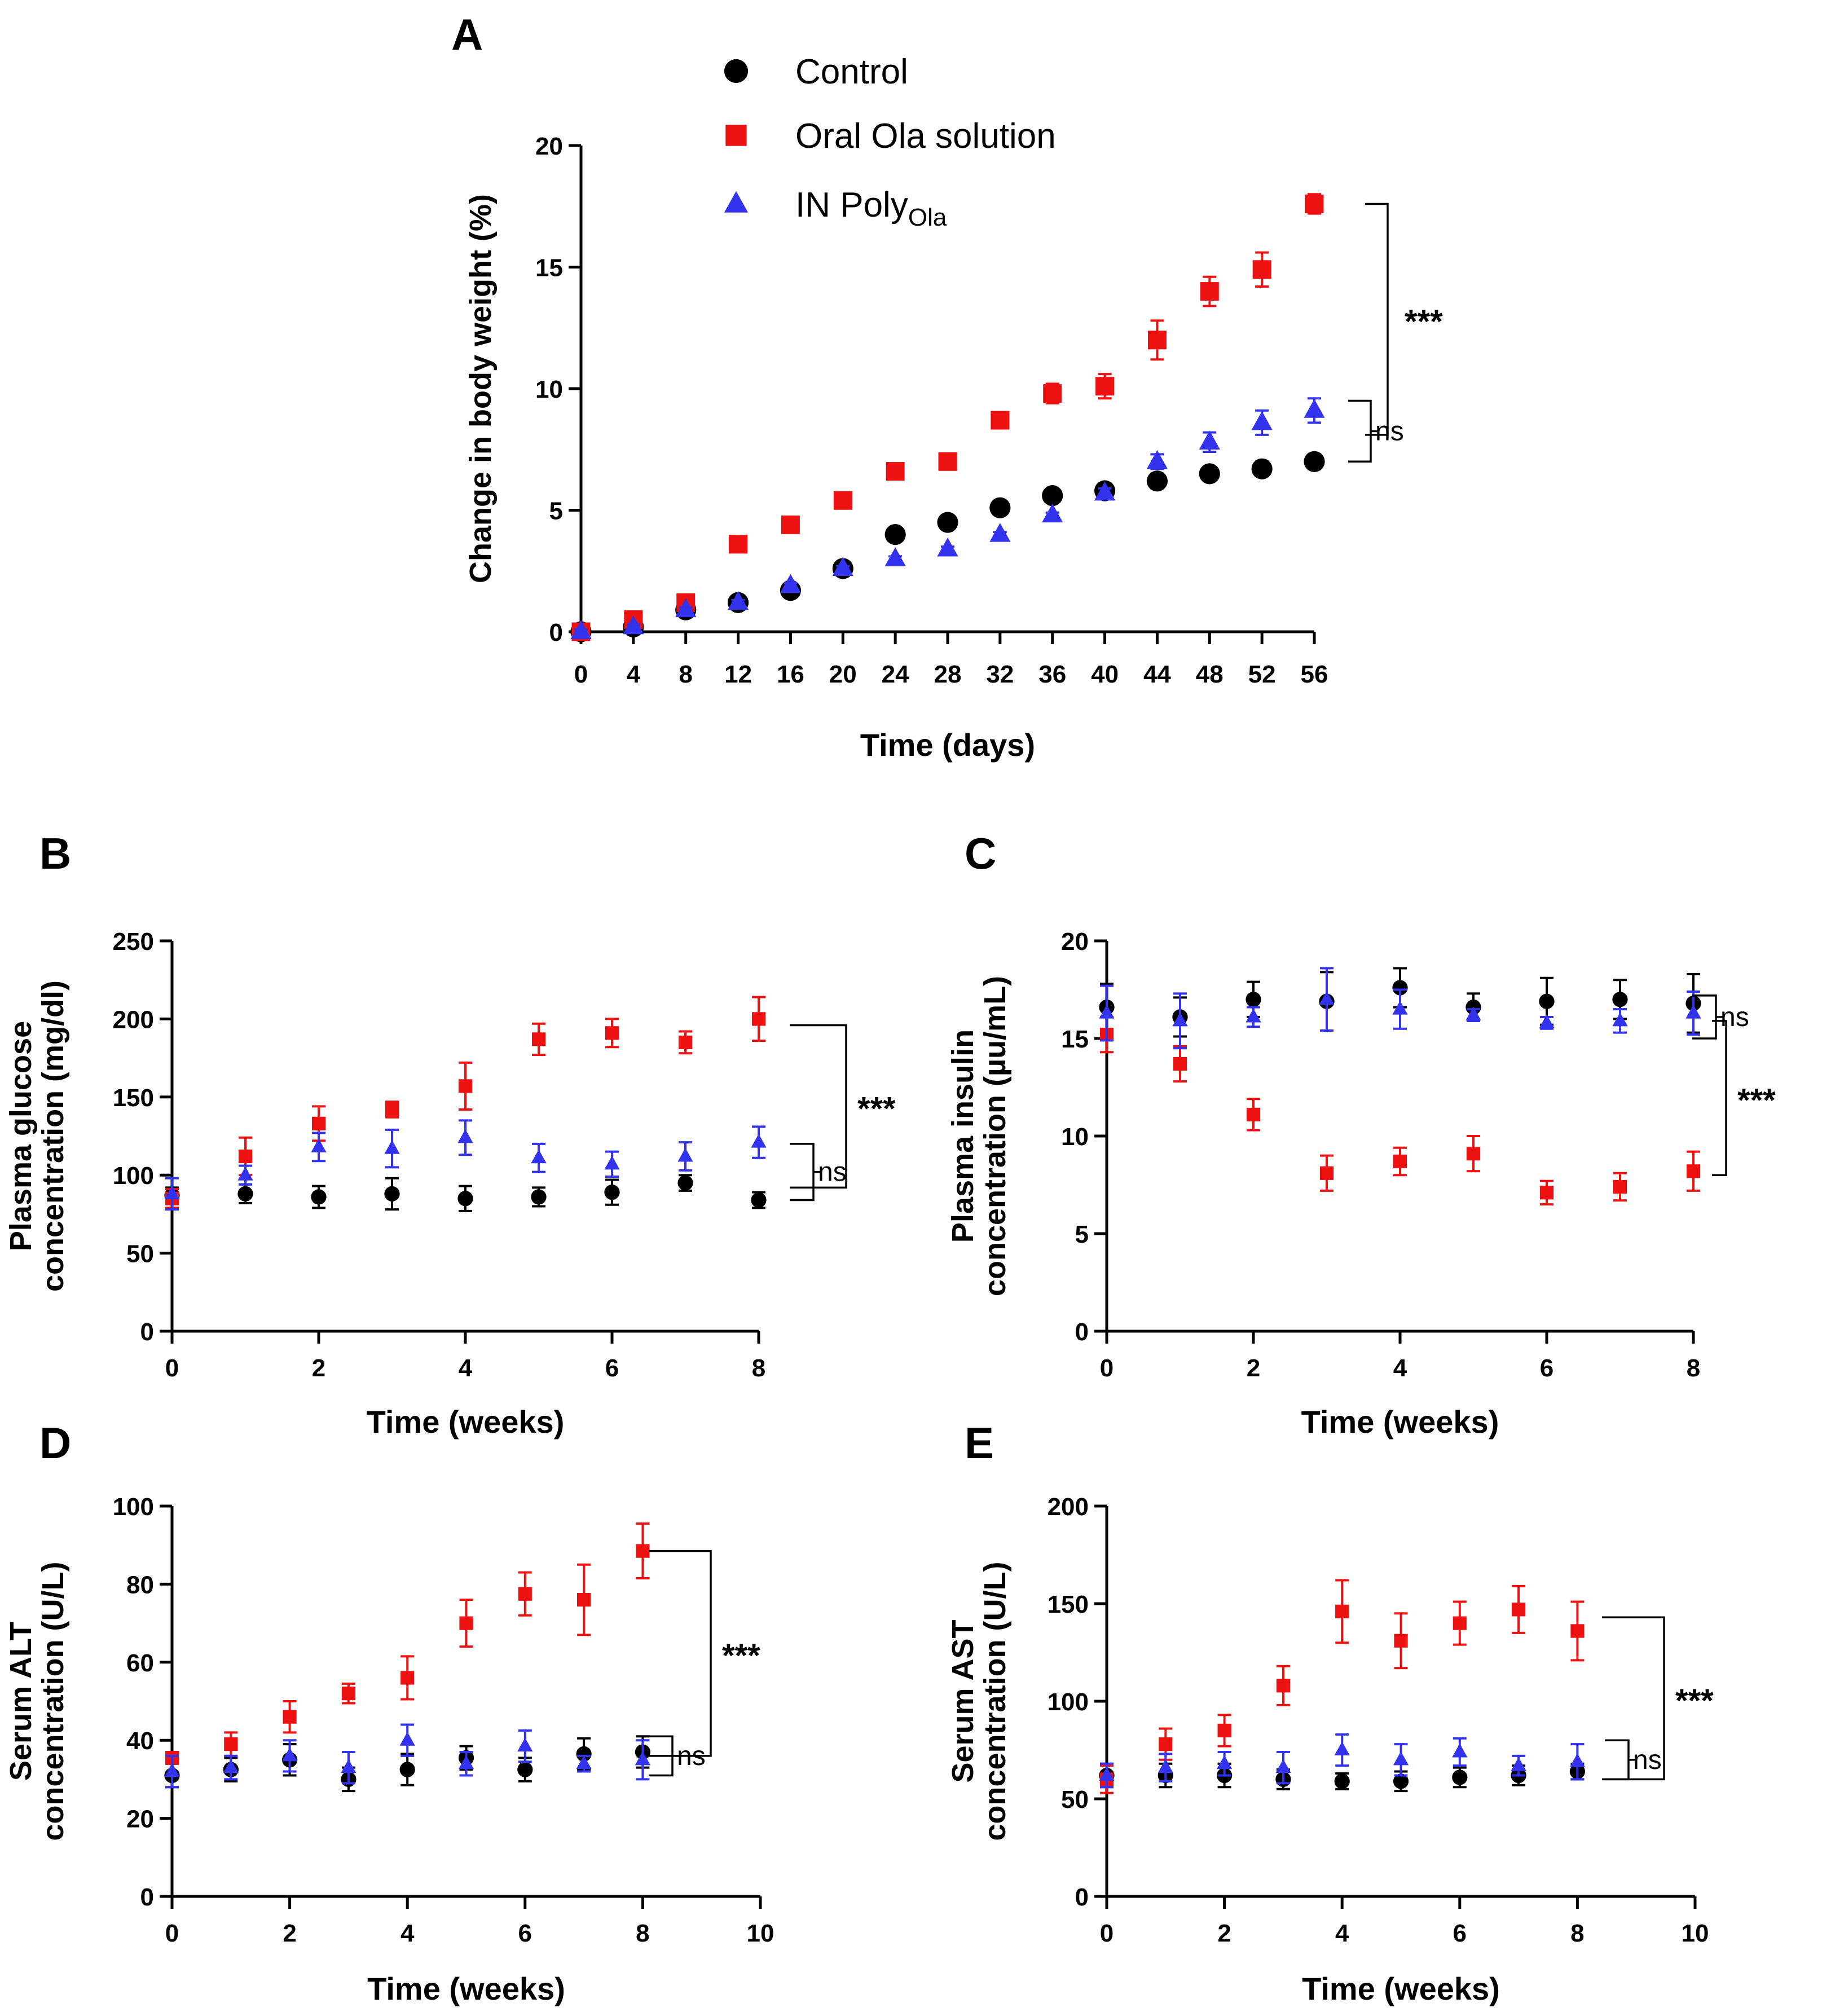 The image size is (1844, 2016). I want to click on x-tick-label: 36, so click(1052, 674).